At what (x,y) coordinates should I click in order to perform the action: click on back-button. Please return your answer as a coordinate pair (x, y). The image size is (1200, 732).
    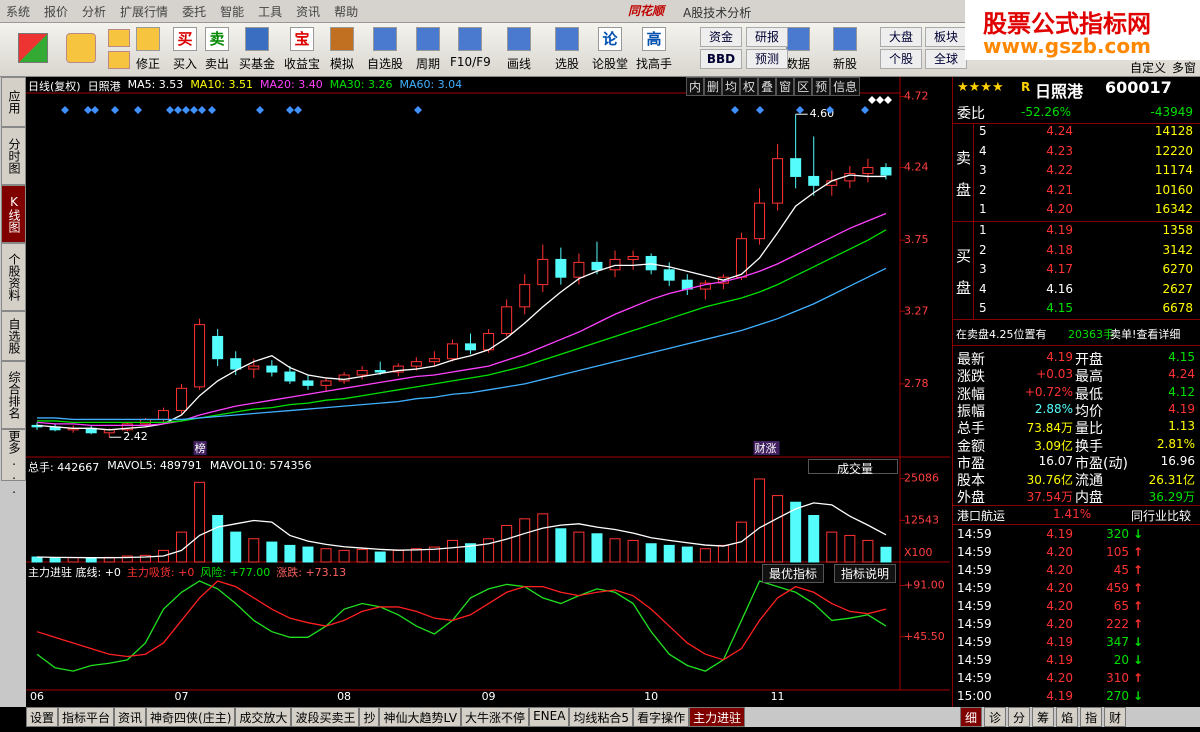
    Looking at the image, I should click on (81, 48).